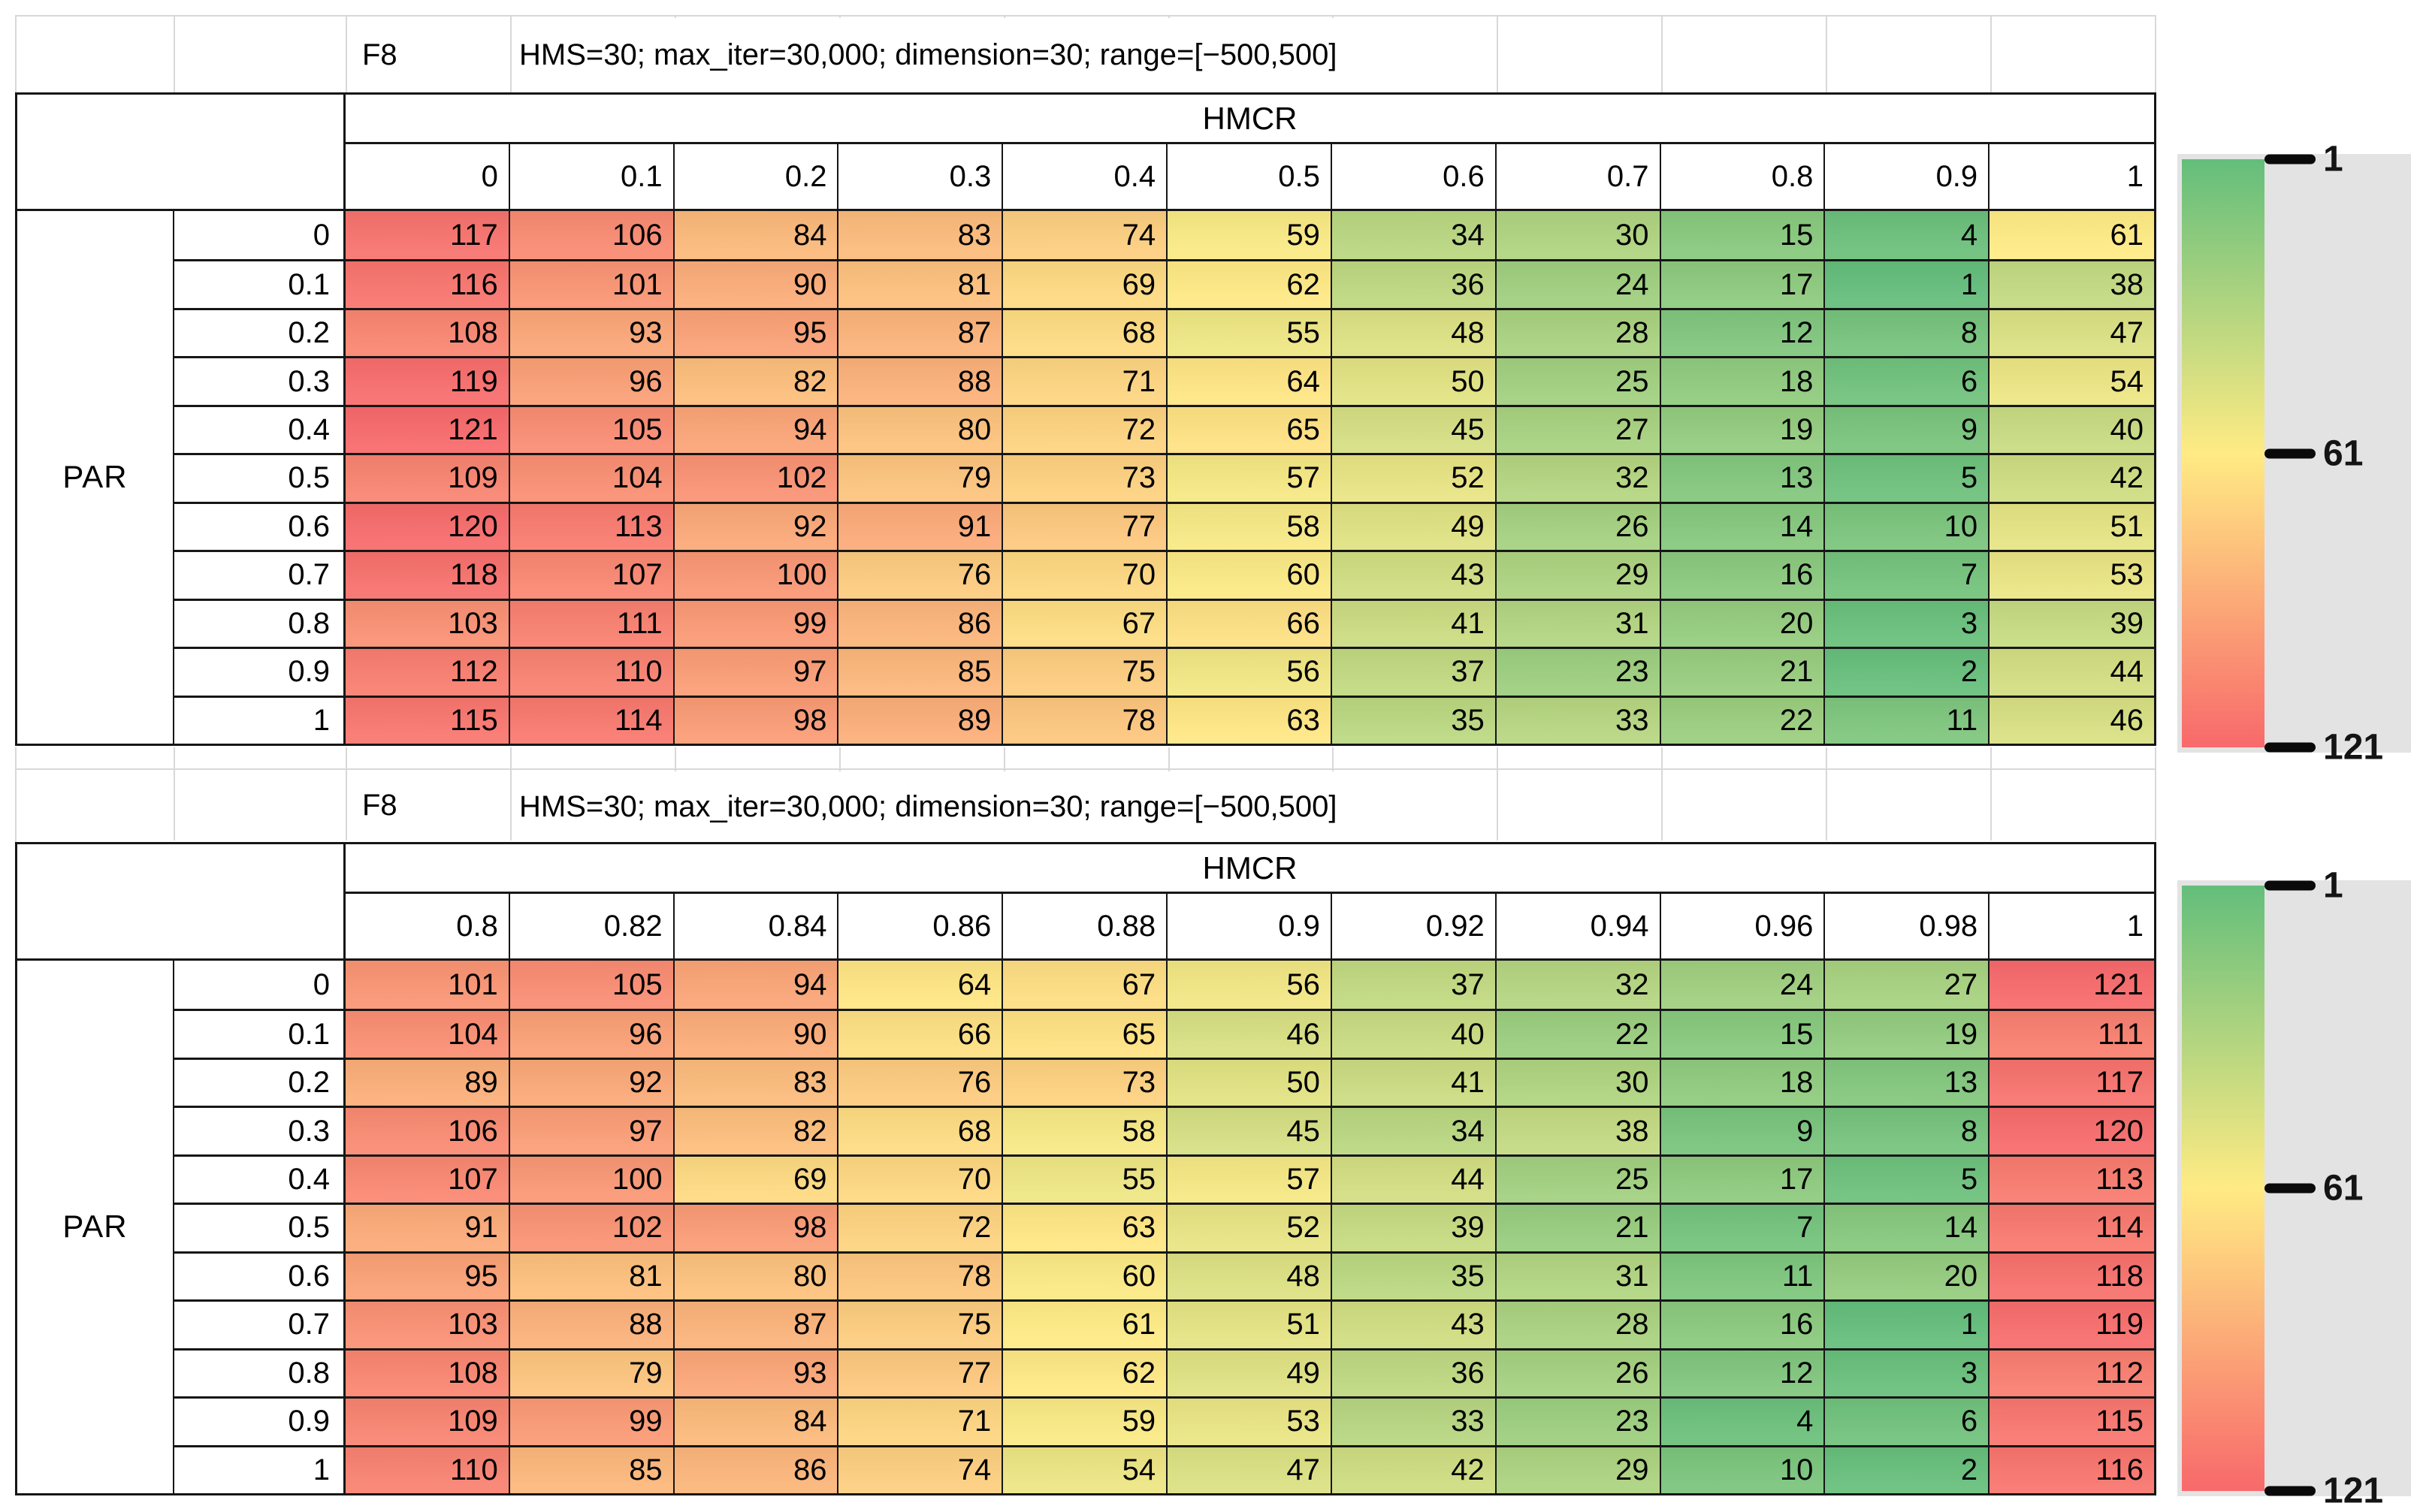  I want to click on row-header: 0.6, so click(260, 1275).